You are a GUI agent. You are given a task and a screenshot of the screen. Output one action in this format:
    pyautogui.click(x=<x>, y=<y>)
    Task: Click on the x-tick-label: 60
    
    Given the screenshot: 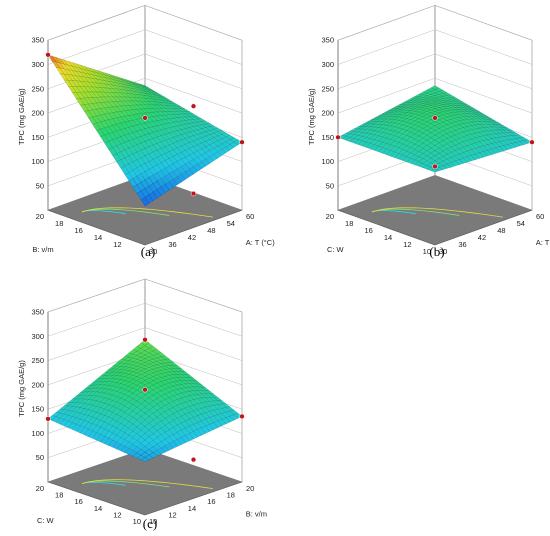 What is the action you would take?
    pyautogui.click(x=540, y=216)
    